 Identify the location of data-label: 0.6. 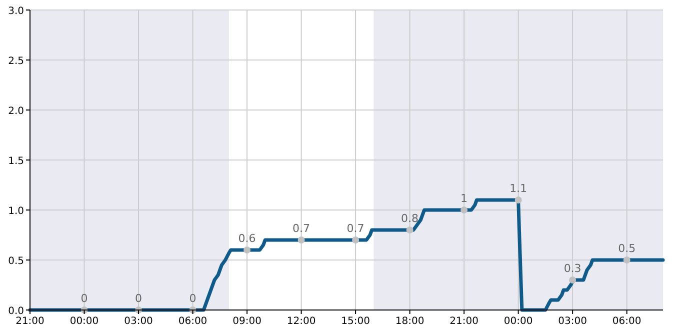
(247, 238).